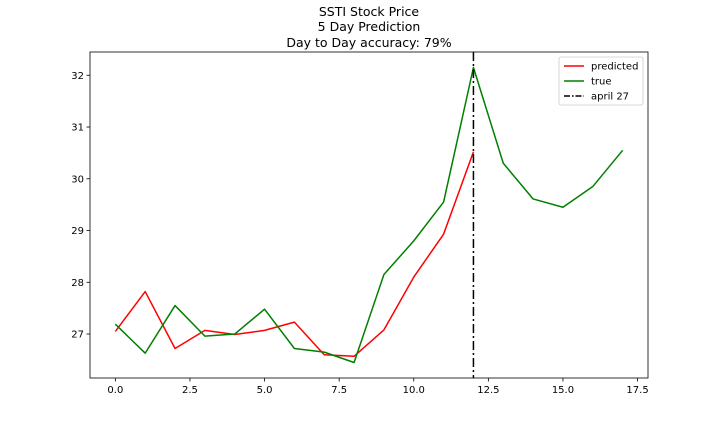 The image size is (720, 432). Describe the element at coordinates (115, 390) in the screenshot. I see `x-tick-label: 0.0` at that location.